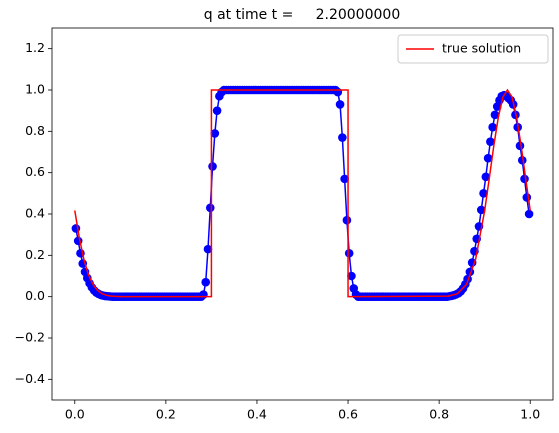  I want to click on y-tick-label: −0.4, so click(30, 378).